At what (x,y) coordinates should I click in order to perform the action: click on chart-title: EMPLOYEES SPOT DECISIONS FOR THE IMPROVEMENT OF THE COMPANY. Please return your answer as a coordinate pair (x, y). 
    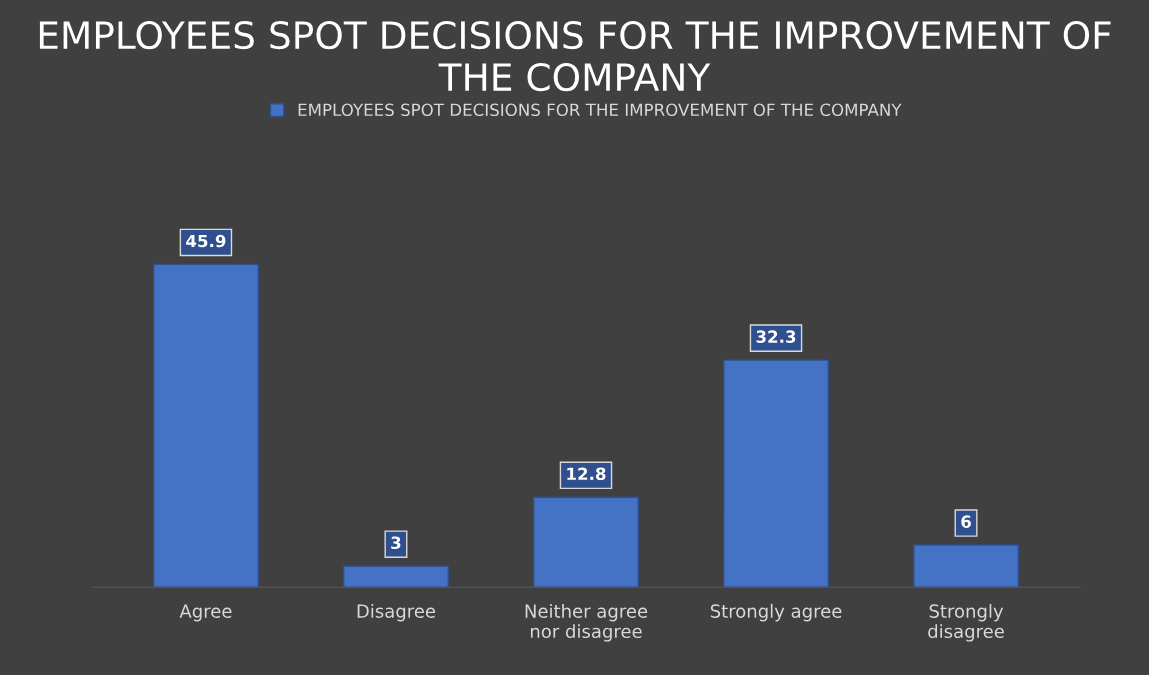
    Looking at the image, I should click on (575, 56).